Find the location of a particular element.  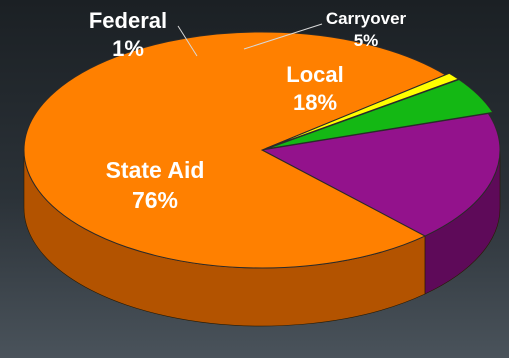

leader-line-carryover is located at coordinates (283, 36).